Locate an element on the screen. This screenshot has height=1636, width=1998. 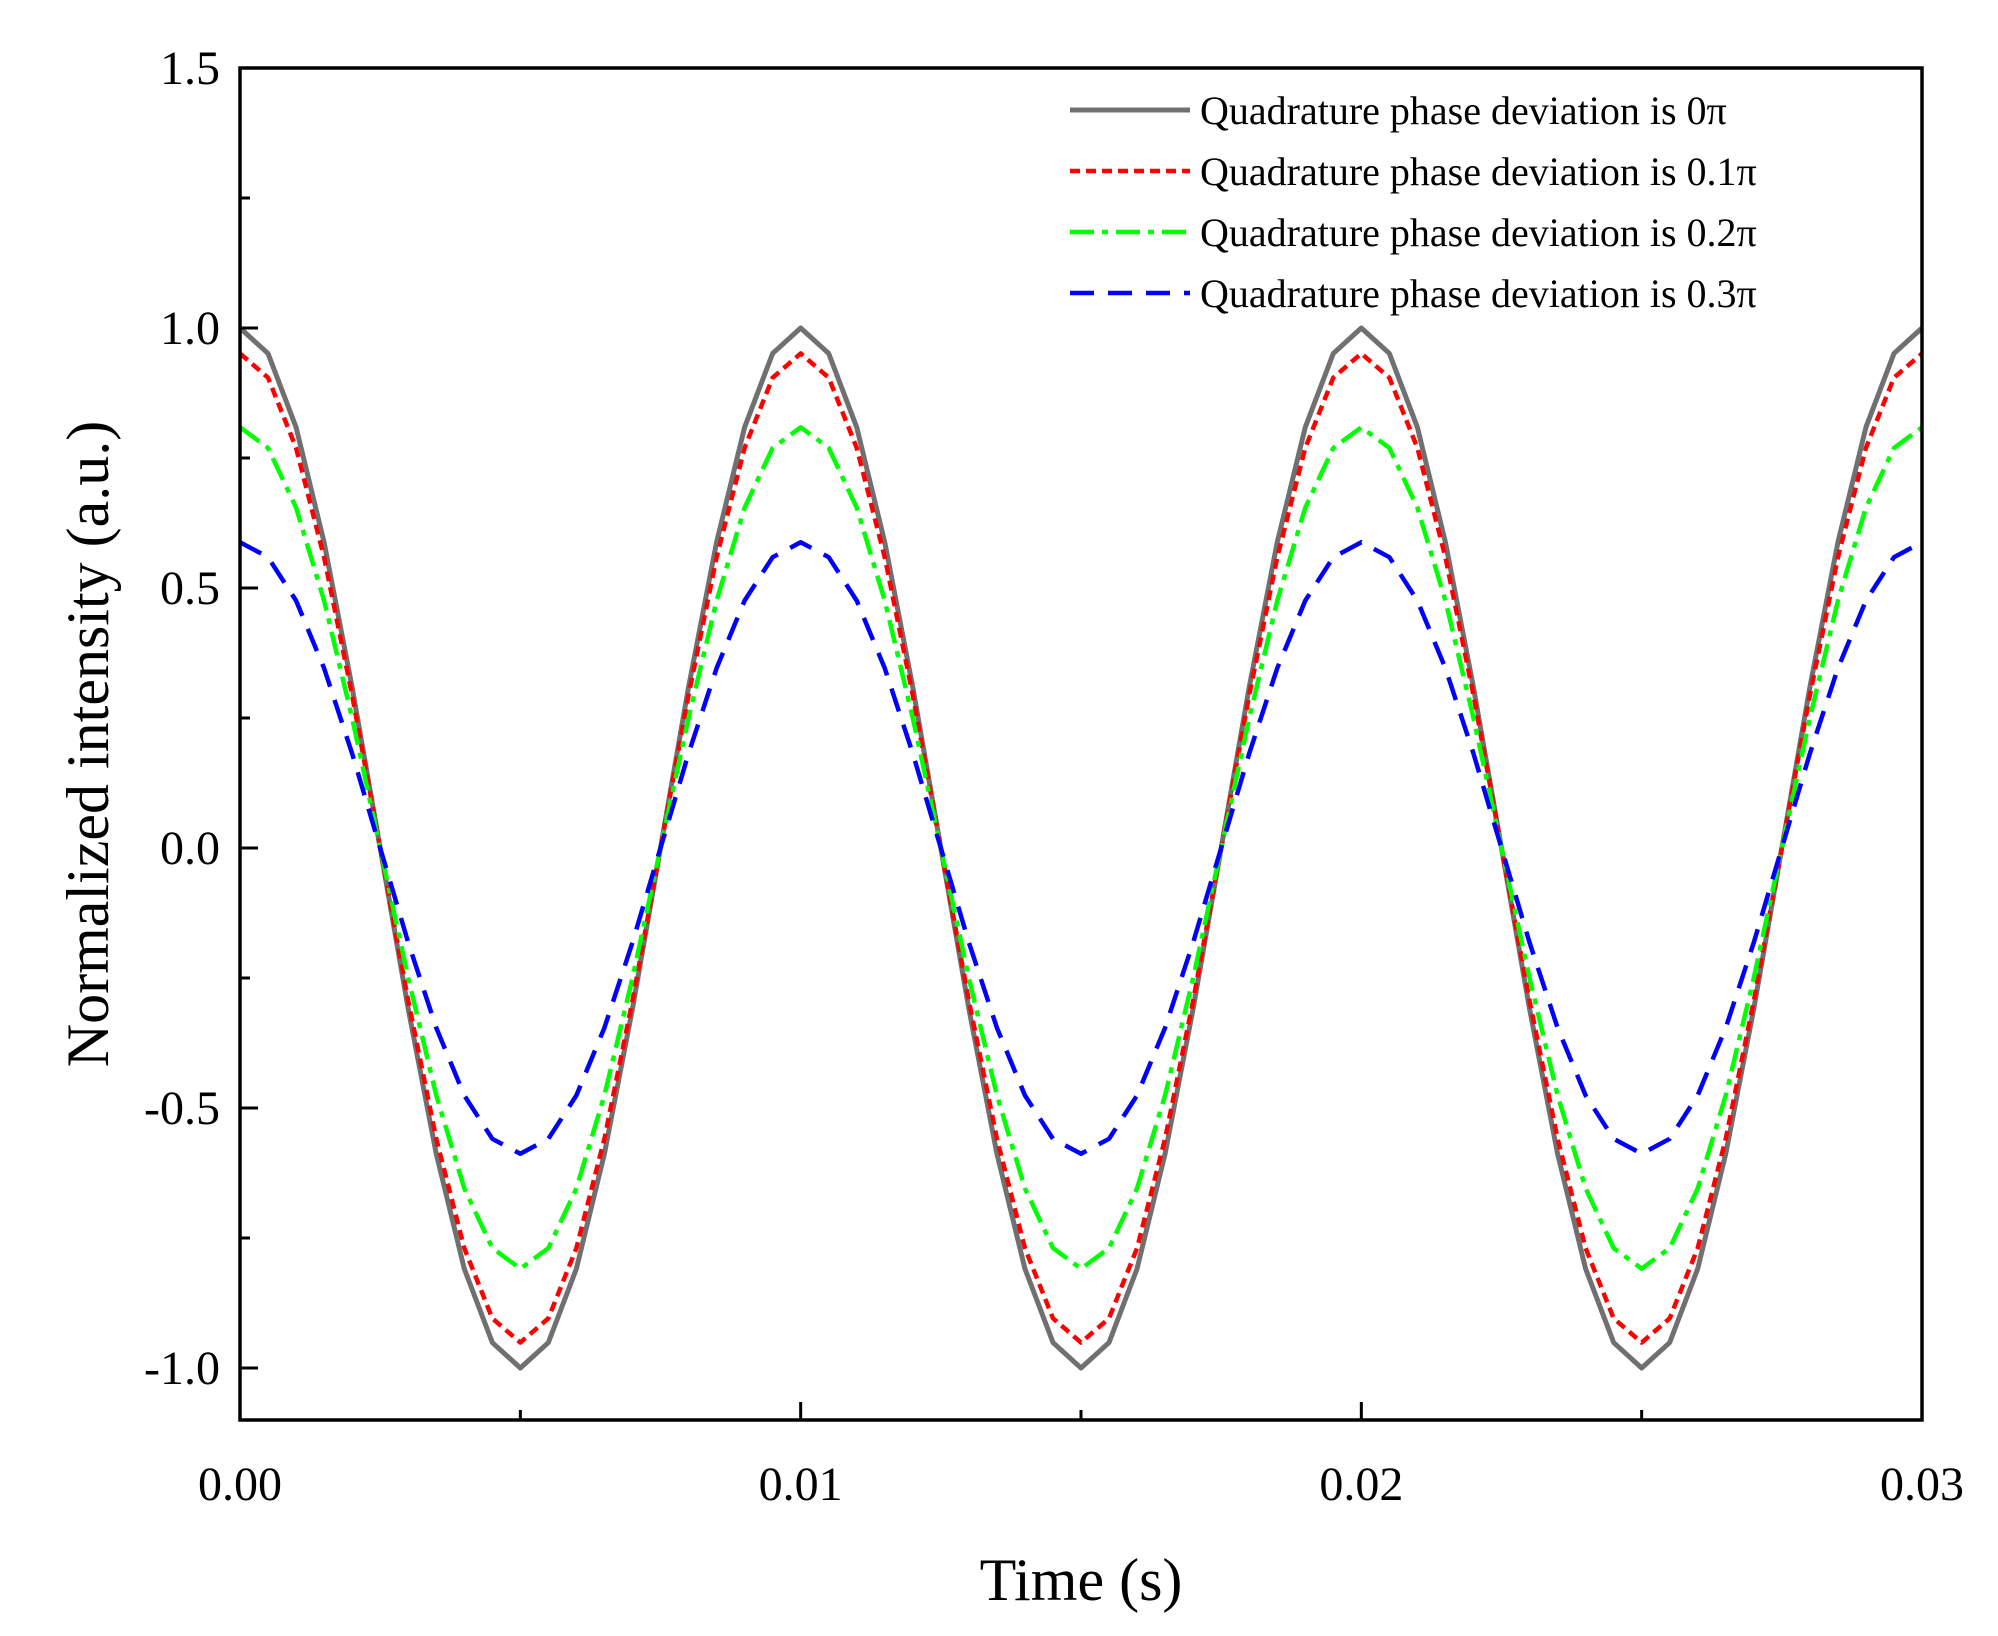
legend-label: Quadrature phase deviation is 0.3π is located at coordinates (1478, 293).